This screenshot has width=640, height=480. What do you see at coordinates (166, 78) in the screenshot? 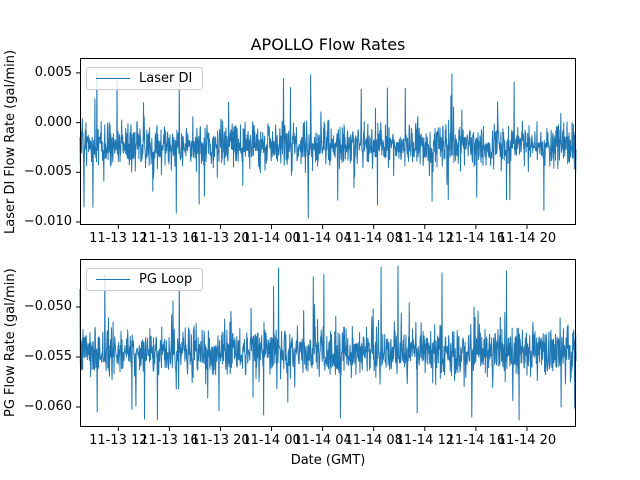
I see `legend-label: Laser DI` at bounding box center [166, 78].